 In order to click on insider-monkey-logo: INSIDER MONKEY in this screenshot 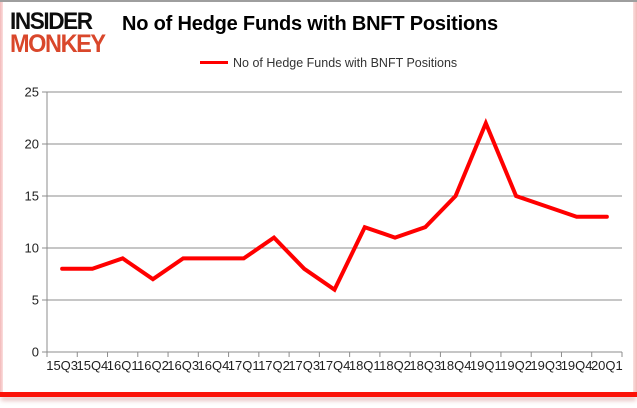, I will do `click(58, 33)`.